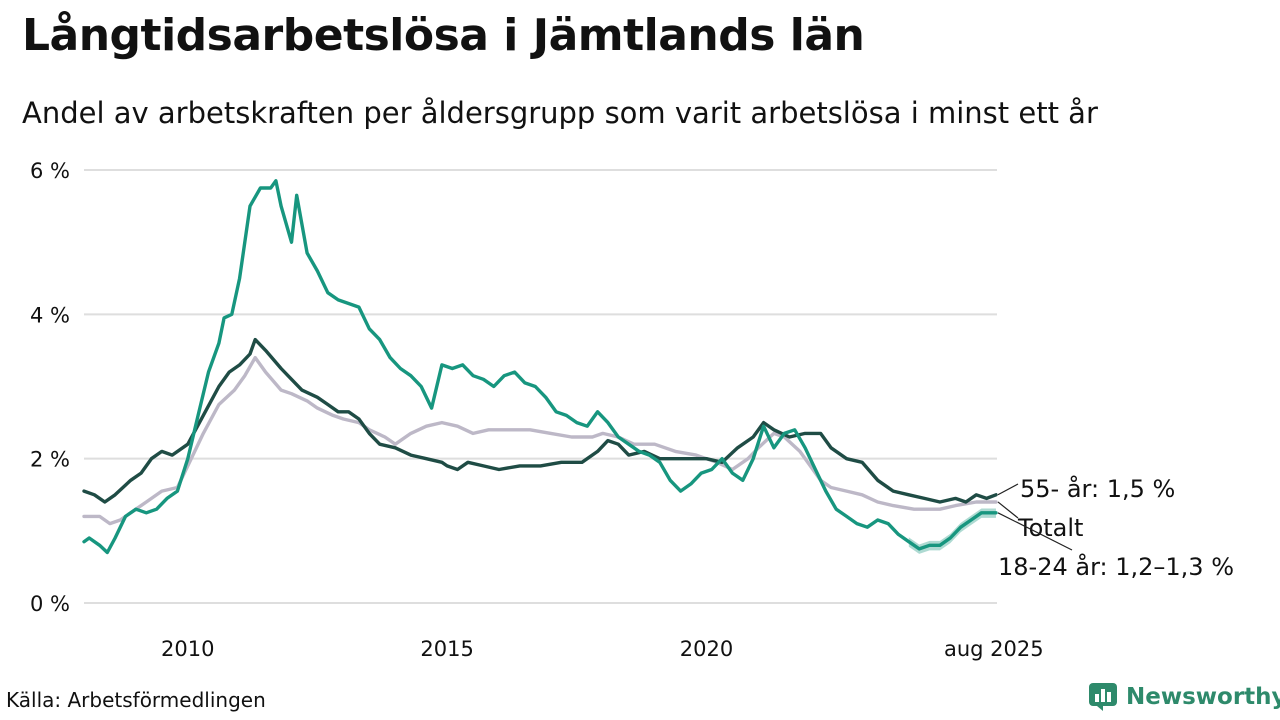 Image resolution: width=1280 pixels, height=720 pixels. I want to click on series-end-label: 55- år: 1,5 %, so click(1097, 488).